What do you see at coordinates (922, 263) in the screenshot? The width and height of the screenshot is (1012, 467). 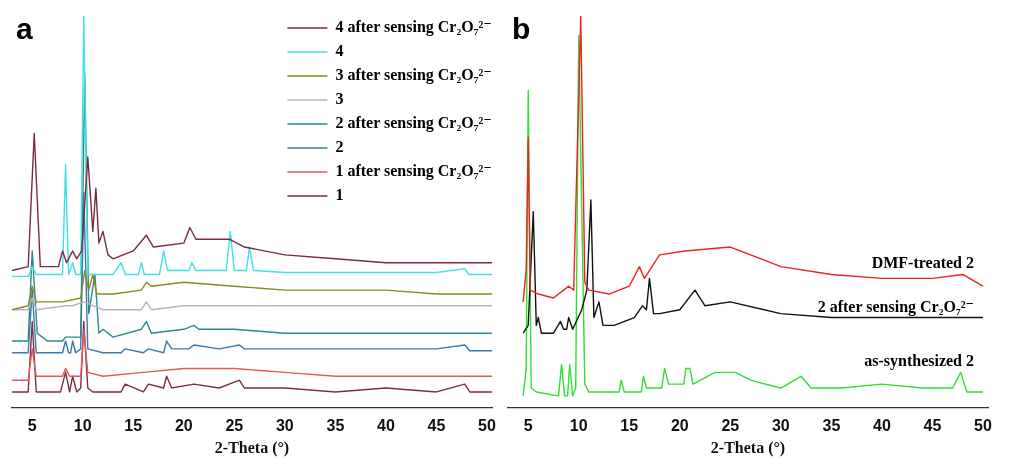 I see `series-label: DMF-treated 2` at bounding box center [922, 263].